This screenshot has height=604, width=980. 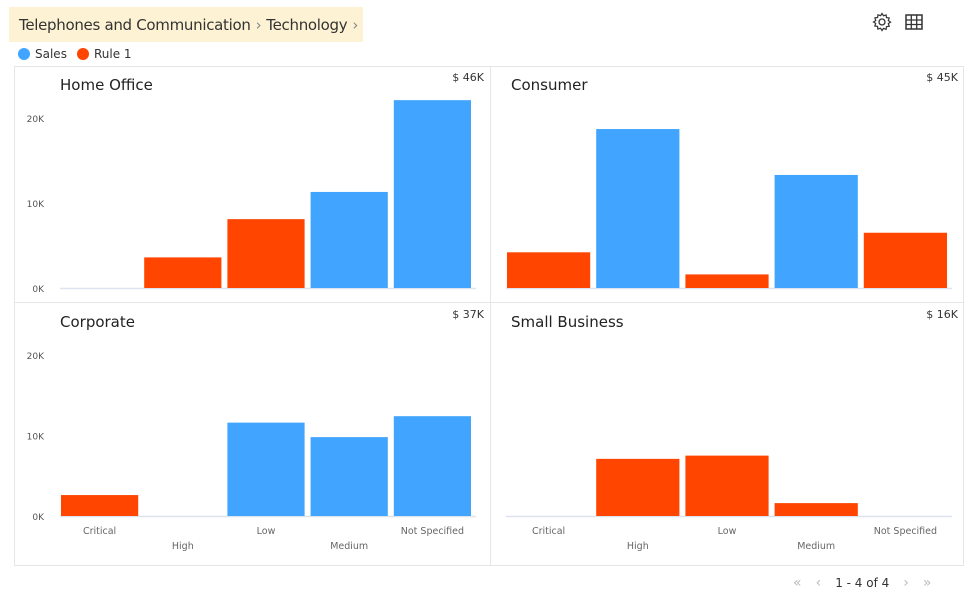 What do you see at coordinates (567, 322) in the screenshot?
I see `panel-title: Small Business` at bounding box center [567, 322].